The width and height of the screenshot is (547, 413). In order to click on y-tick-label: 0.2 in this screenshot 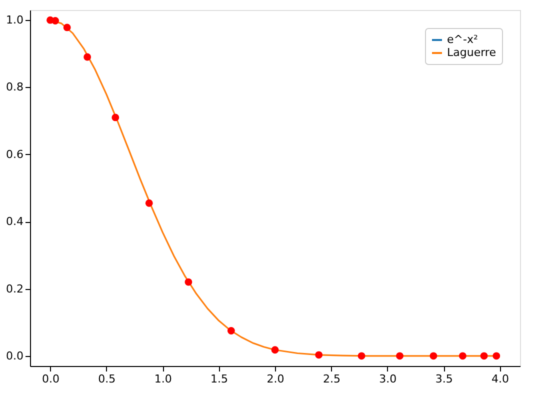, I will do `click(15, 289)`.